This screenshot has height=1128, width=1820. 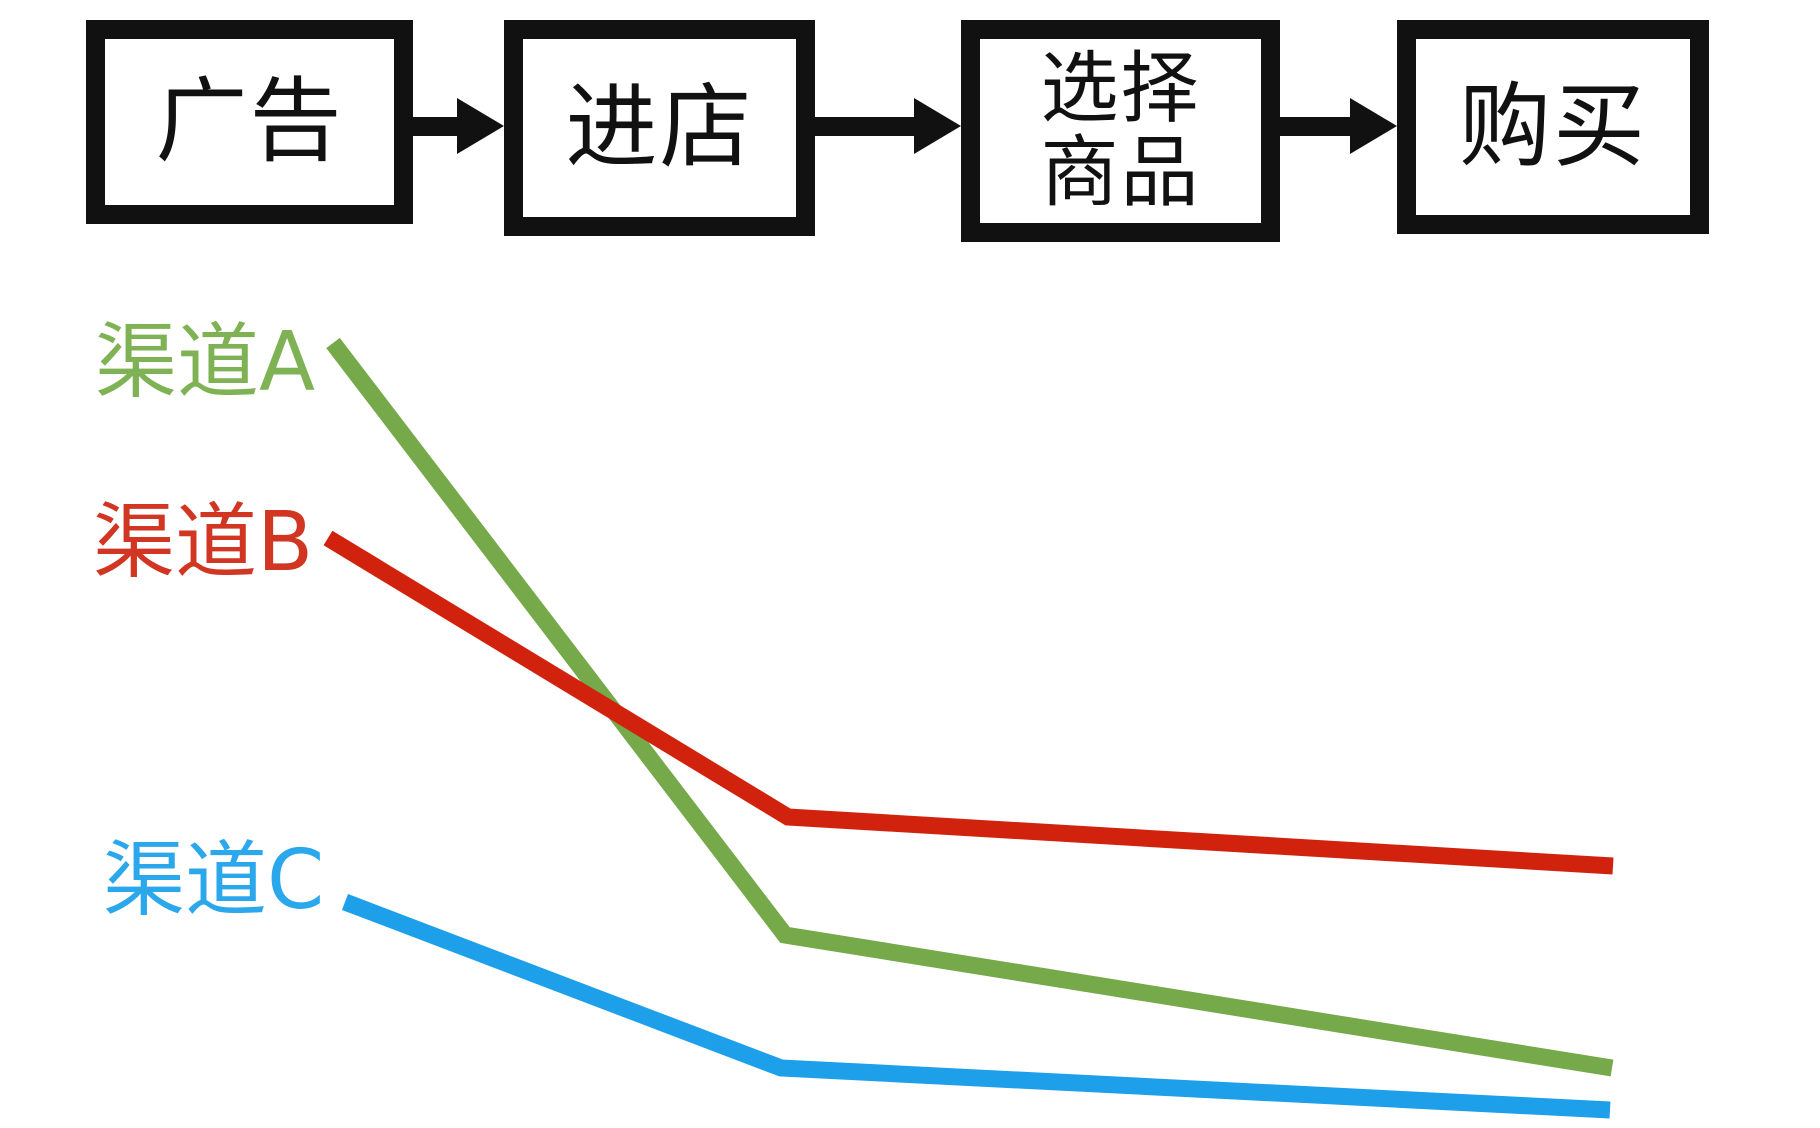 I want to click on stage-box-advertisement: 广告, so click(x=249, y=122).